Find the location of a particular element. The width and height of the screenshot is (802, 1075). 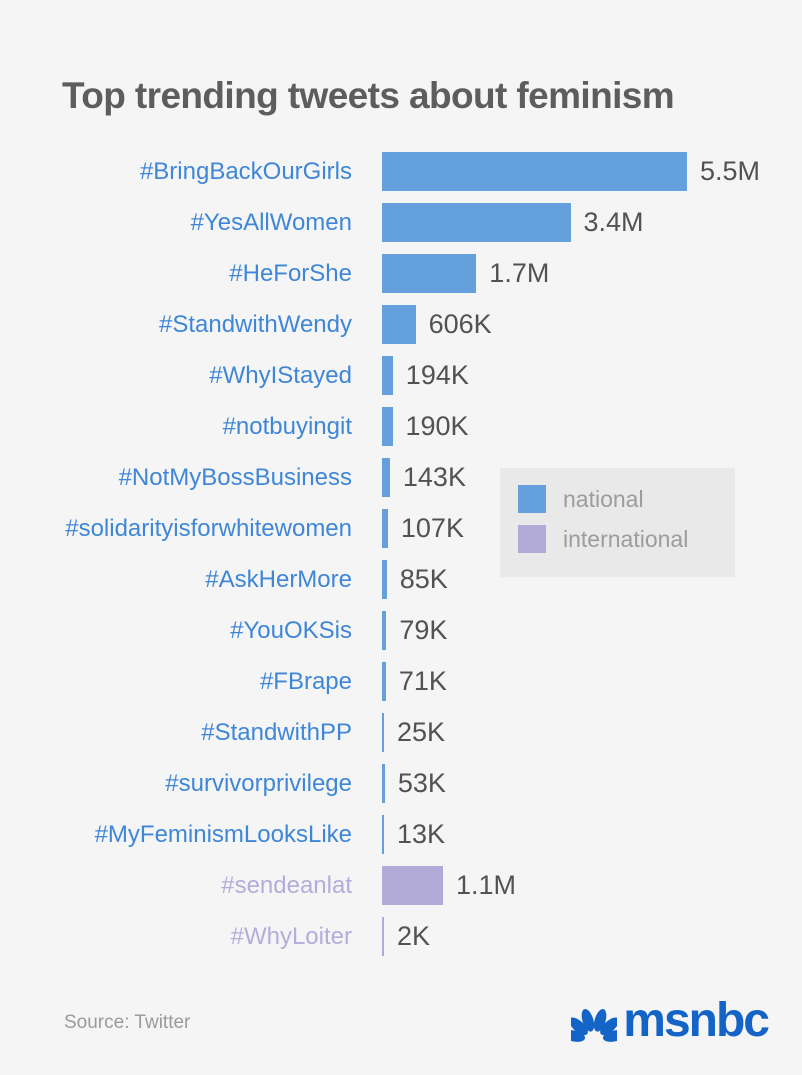

value-label: 1.1M is located at coordinates (486, 885).